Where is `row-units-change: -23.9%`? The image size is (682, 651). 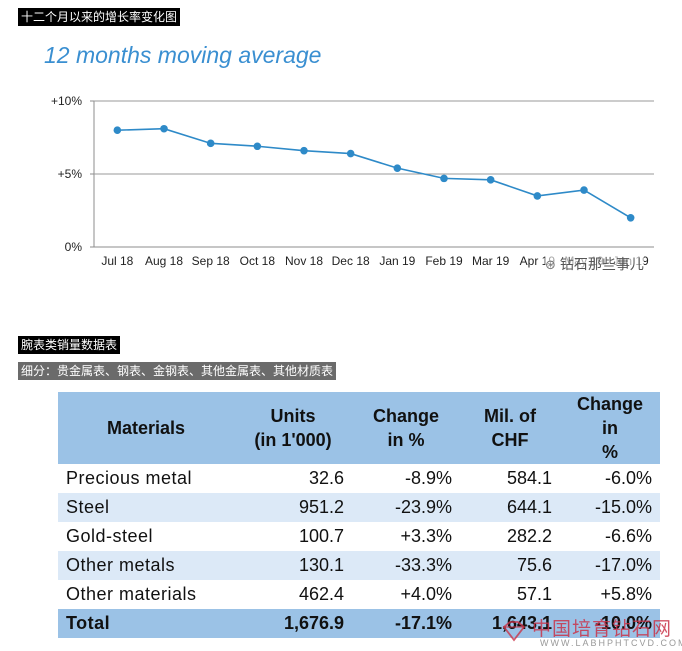
row-units-change: -23.9% is located at coordinates (406, 507).